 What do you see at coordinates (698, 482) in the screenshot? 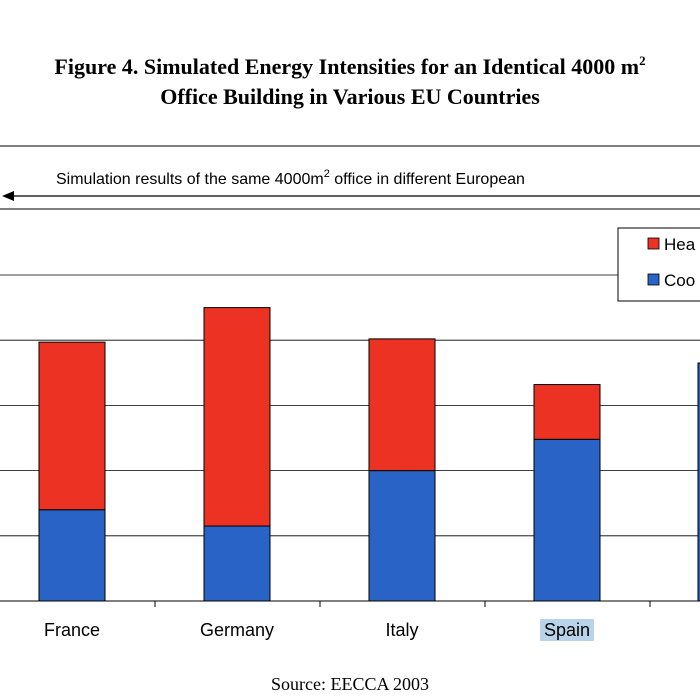
I see `bar-offscreen-edge` at bounding box center [698, 482].